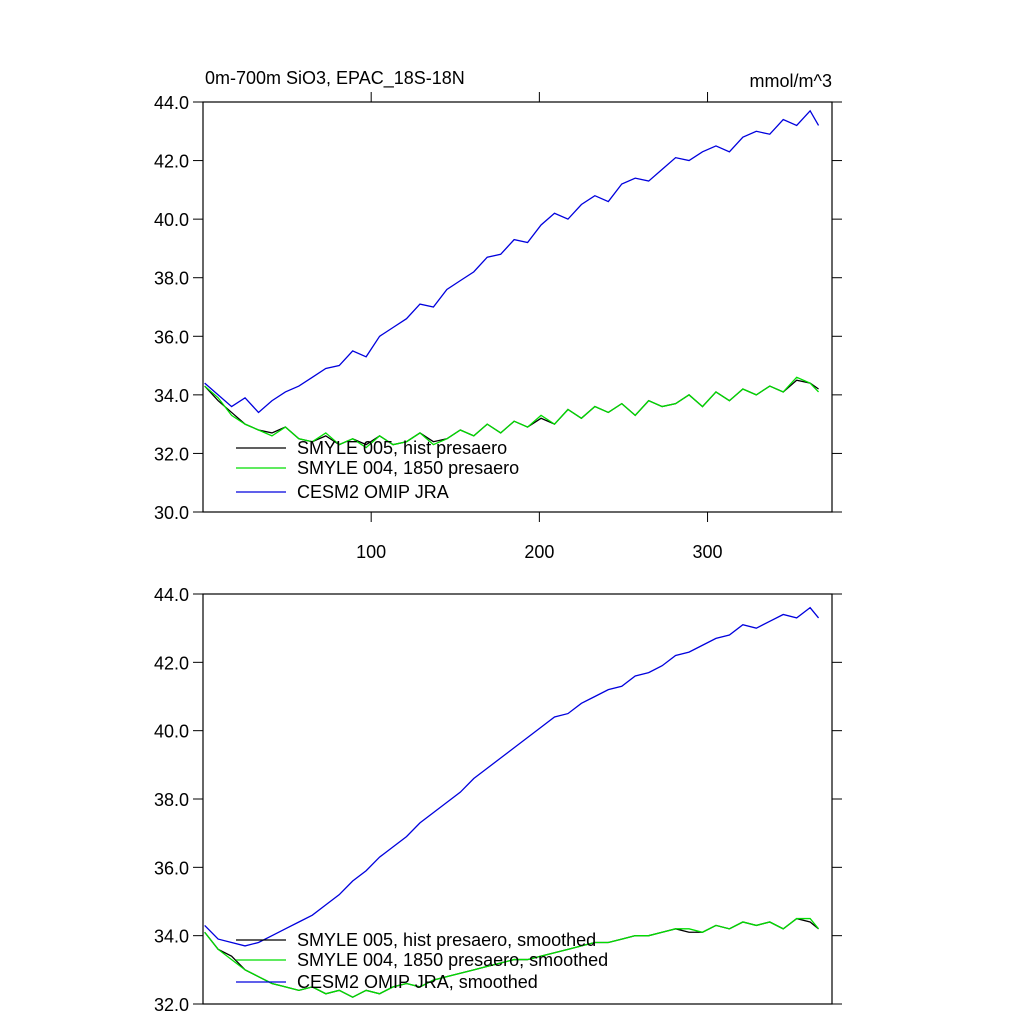  I want to click on legend-label: SMYLE 004, 1850 presaero, smoothed, so click(452, 960).